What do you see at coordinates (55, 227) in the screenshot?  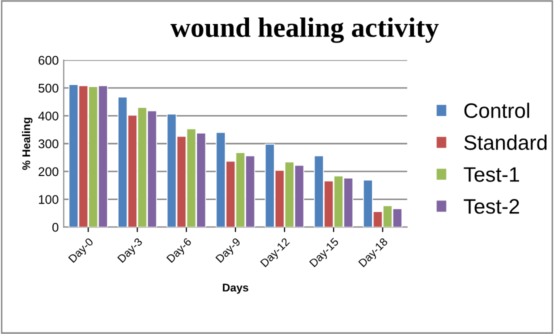 I see `y-tick-label: 0` at bounding box center [55, 227].